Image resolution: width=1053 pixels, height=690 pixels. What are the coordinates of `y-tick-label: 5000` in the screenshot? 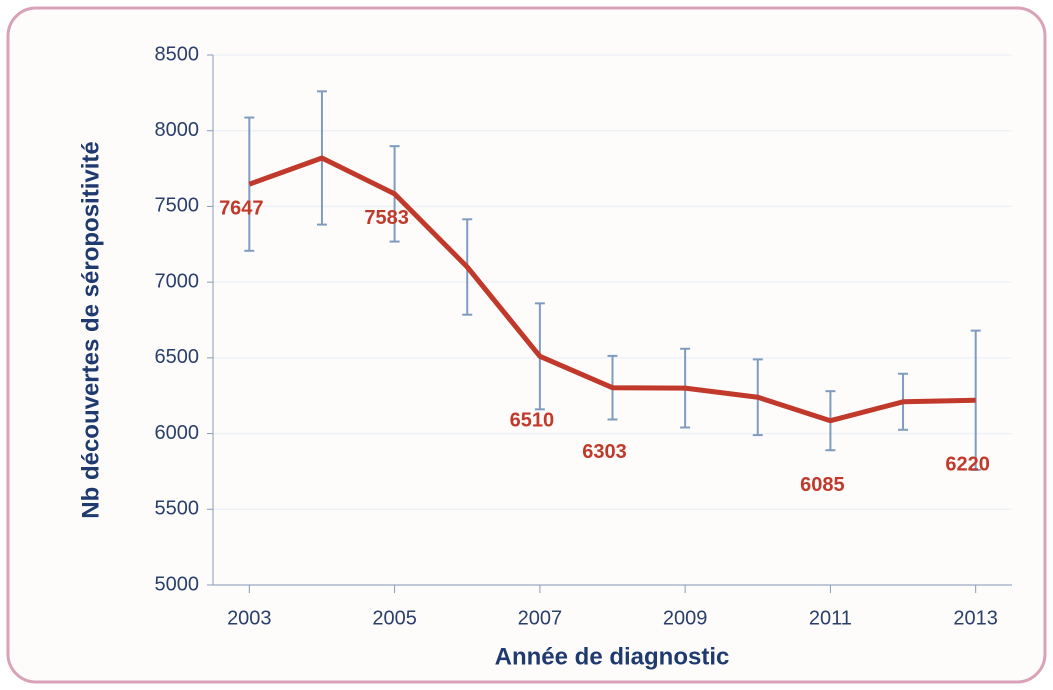 It's located at (177, 584).